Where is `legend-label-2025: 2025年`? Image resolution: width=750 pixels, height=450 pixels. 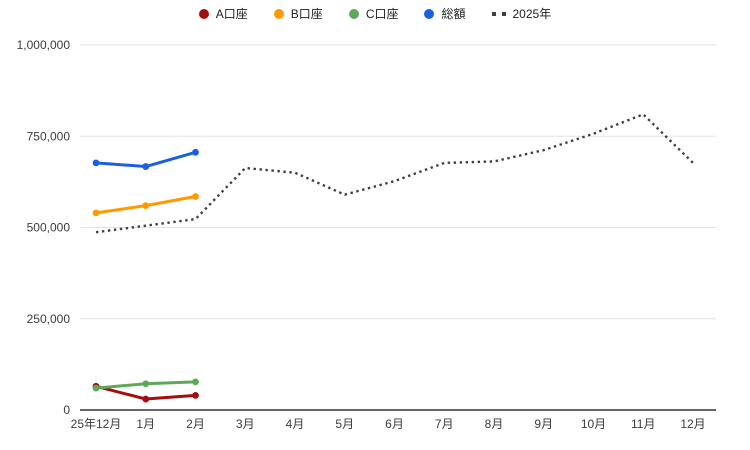
legend-label-2025: 2025年 is located at coordinates (532, 14).